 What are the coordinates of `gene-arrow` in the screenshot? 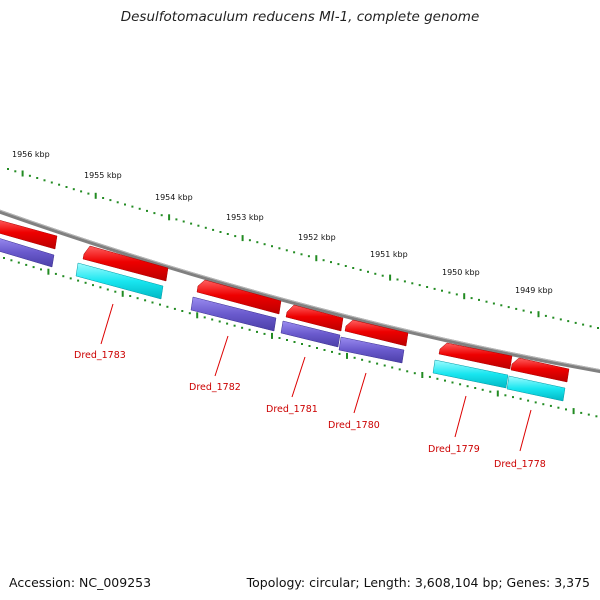 It's located at (29, 234).